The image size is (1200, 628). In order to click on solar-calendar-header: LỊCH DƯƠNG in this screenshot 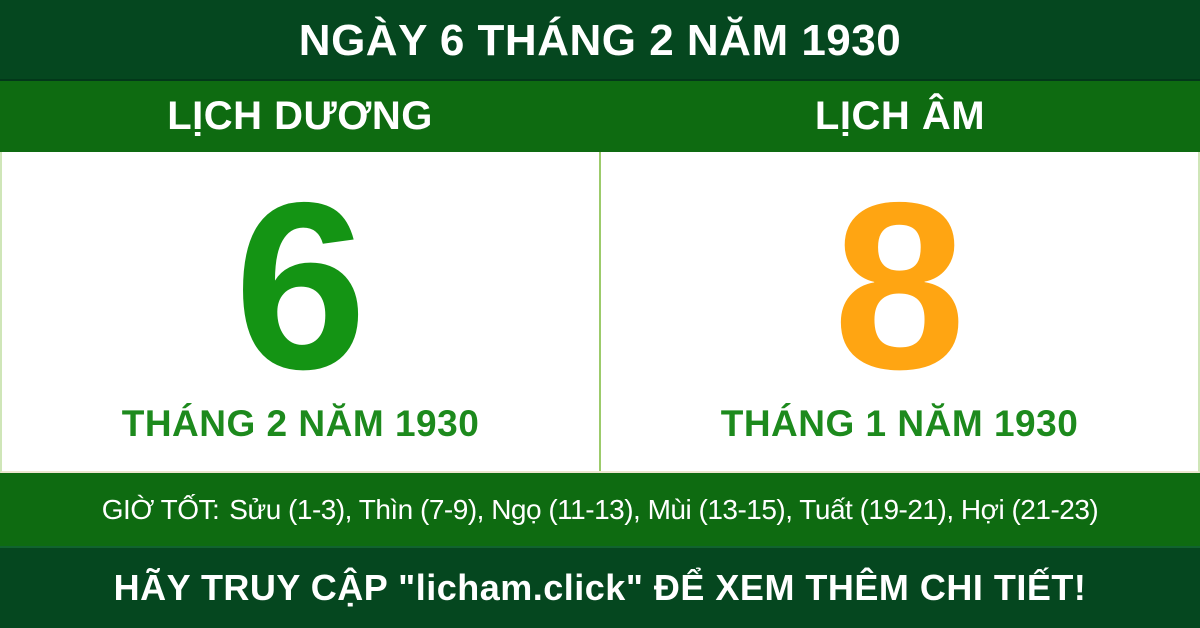, I will do `click(300, 116)`.